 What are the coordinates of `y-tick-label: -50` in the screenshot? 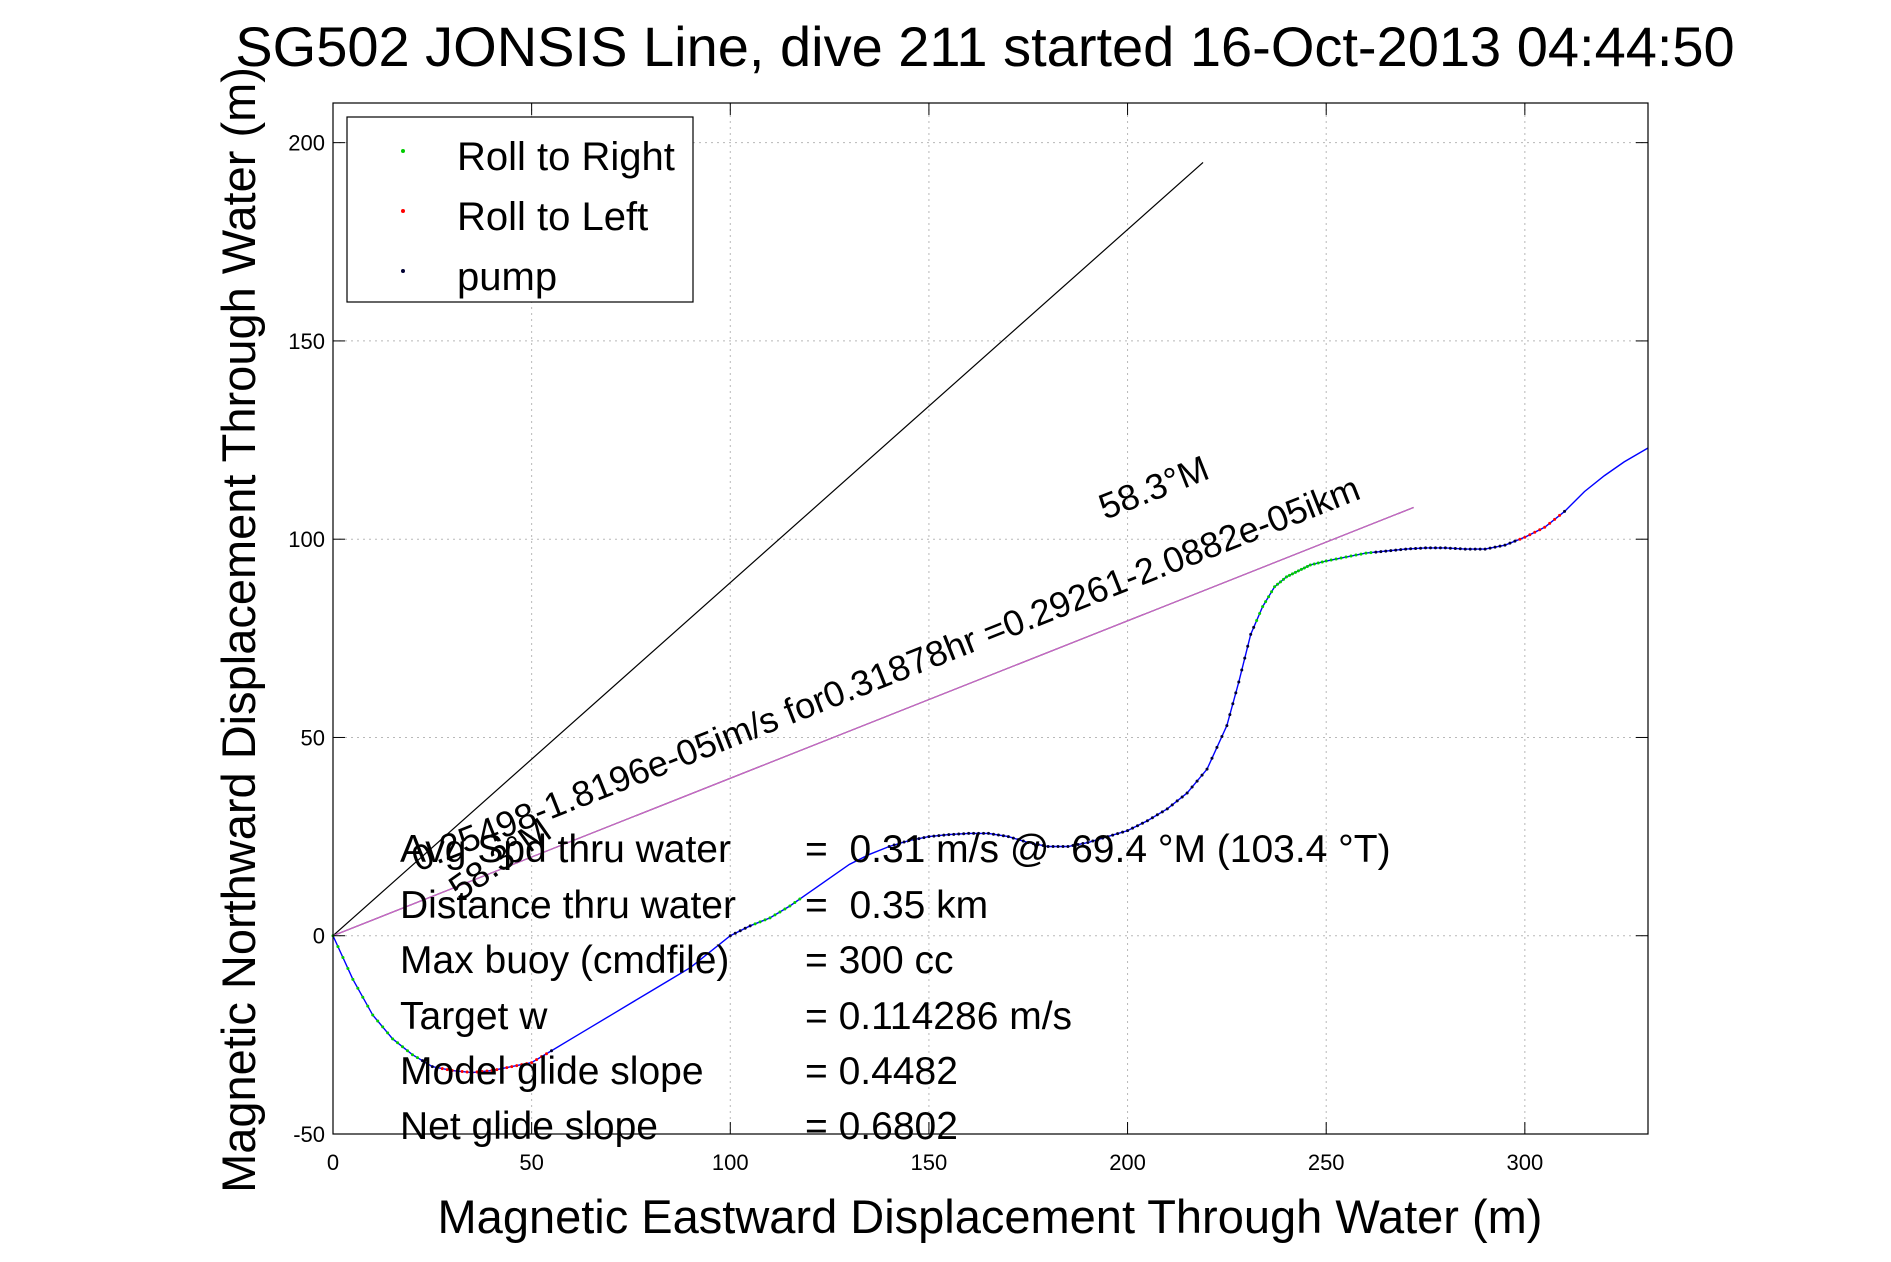 It's located at (309, 1134).